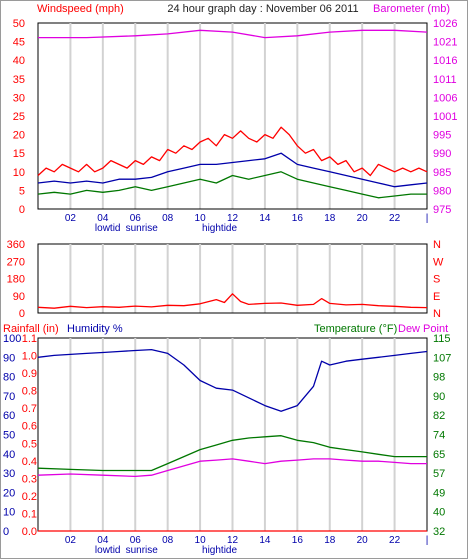 This screenshot has height=560, width=468. I want to click on windspeed-tick-label: 50, so click(19, 24).